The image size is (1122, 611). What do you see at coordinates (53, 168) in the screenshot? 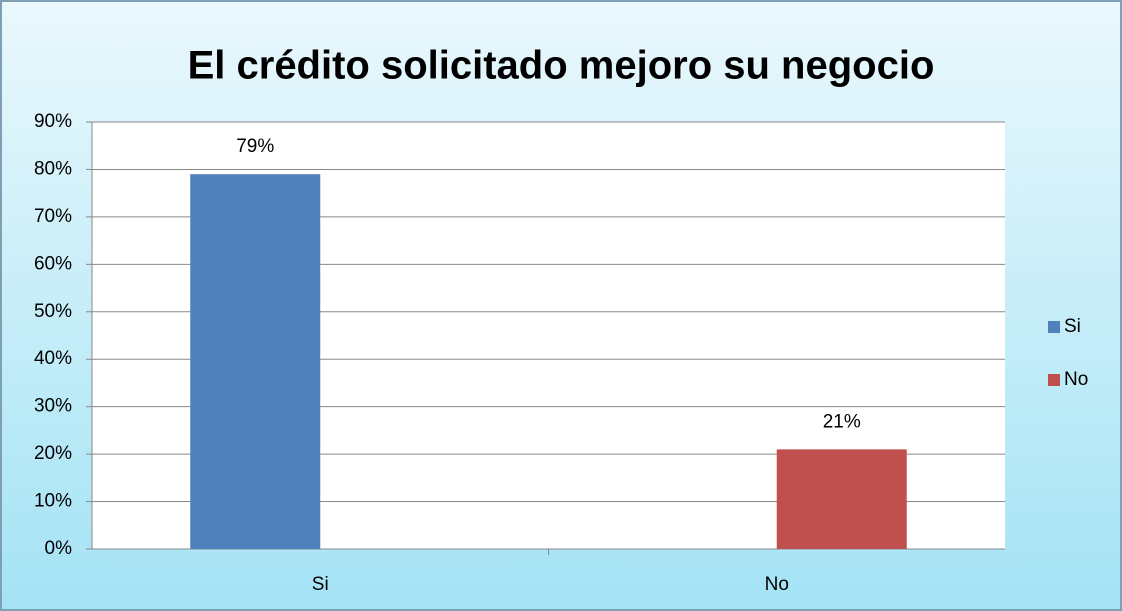
I see `y-tick-label: 80%` at bounding box center [53, 168].